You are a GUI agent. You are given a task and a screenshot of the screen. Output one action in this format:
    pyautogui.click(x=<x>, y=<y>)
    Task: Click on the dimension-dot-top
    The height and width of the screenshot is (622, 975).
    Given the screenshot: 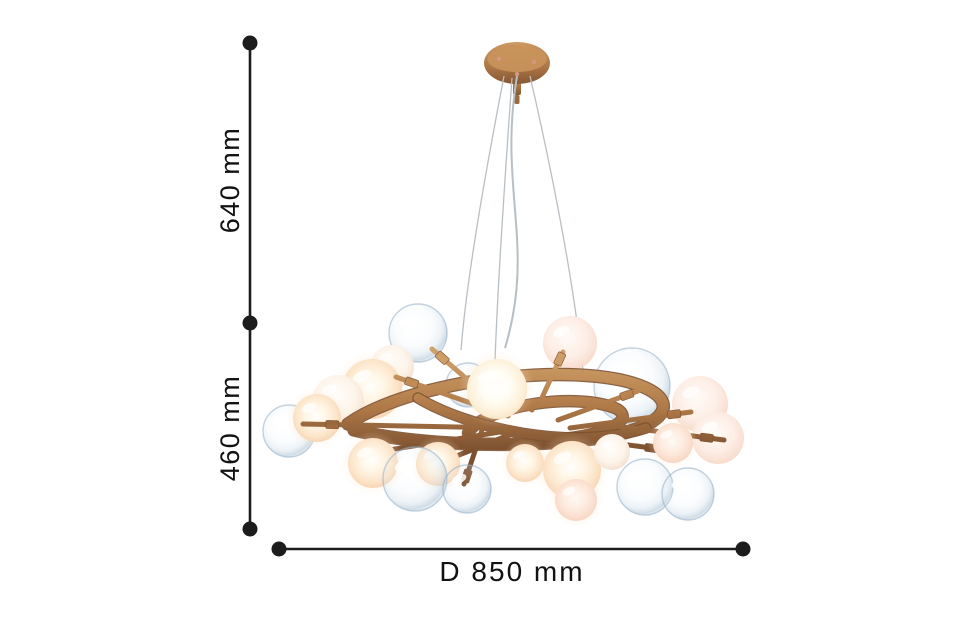 What is the action you would take?
    pyautogui.click(x=250, y=43)
    